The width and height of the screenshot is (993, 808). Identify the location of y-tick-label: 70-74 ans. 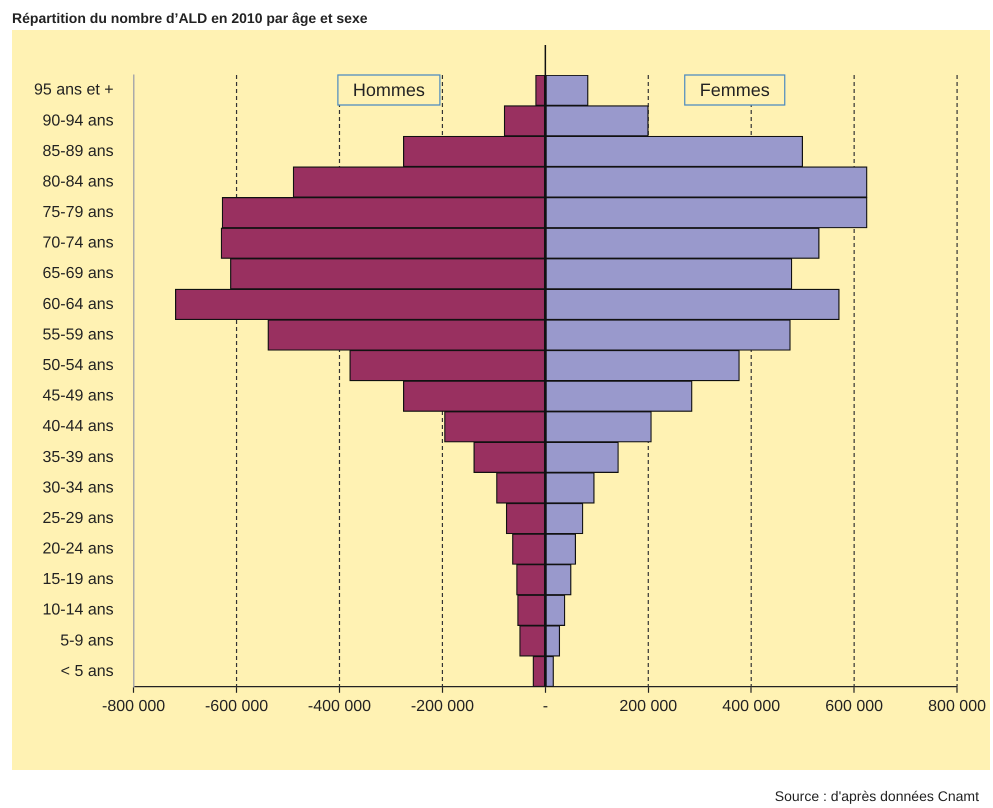
(78, 243).